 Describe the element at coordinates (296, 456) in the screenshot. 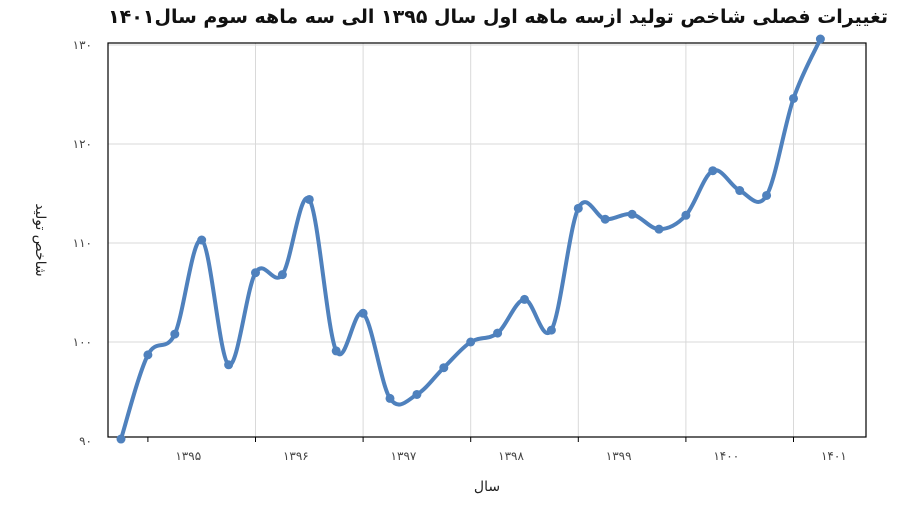

I see `x-tick-label: ۱۳۹۶` at that location.